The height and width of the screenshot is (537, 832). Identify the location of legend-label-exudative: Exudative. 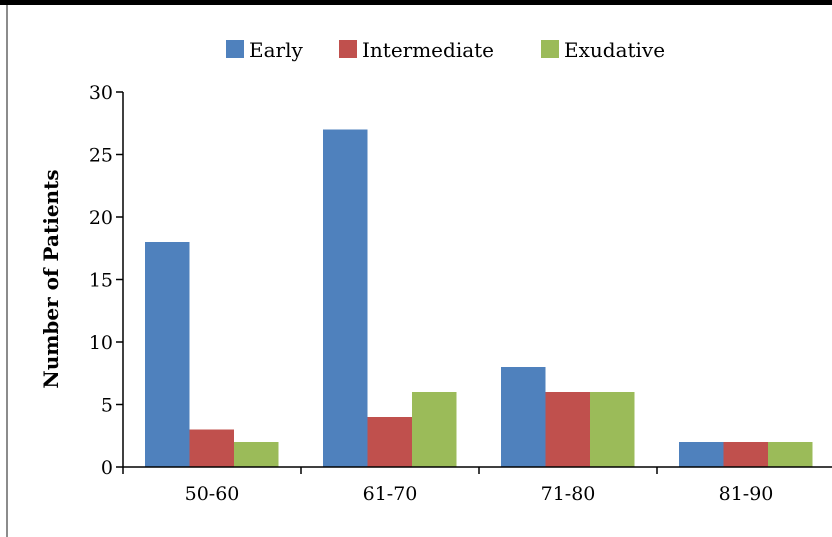
(614, 50).